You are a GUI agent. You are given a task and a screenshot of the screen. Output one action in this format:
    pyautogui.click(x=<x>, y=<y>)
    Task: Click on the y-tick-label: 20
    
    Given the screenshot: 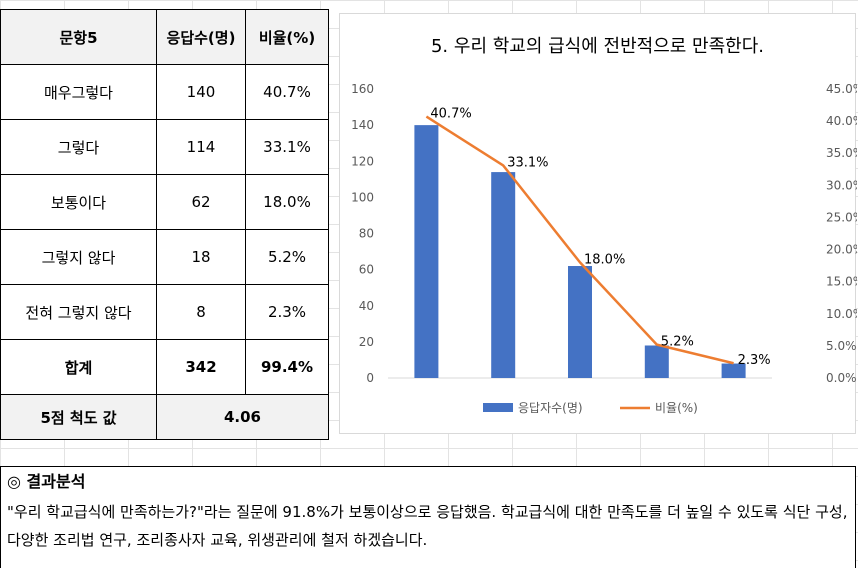 What is the action you would take?
    pyautogui.click(x=366, y=342)
    